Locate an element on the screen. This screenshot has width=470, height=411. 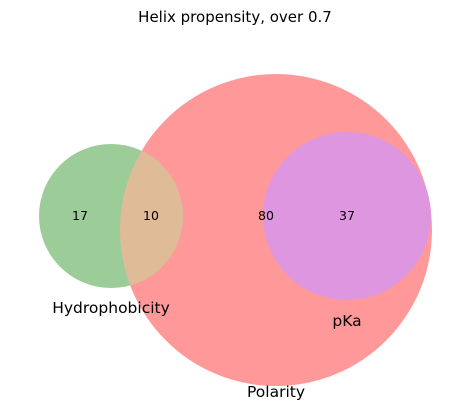
count-hydrophobicity-only: 17 is located at coordinates (80, 215).